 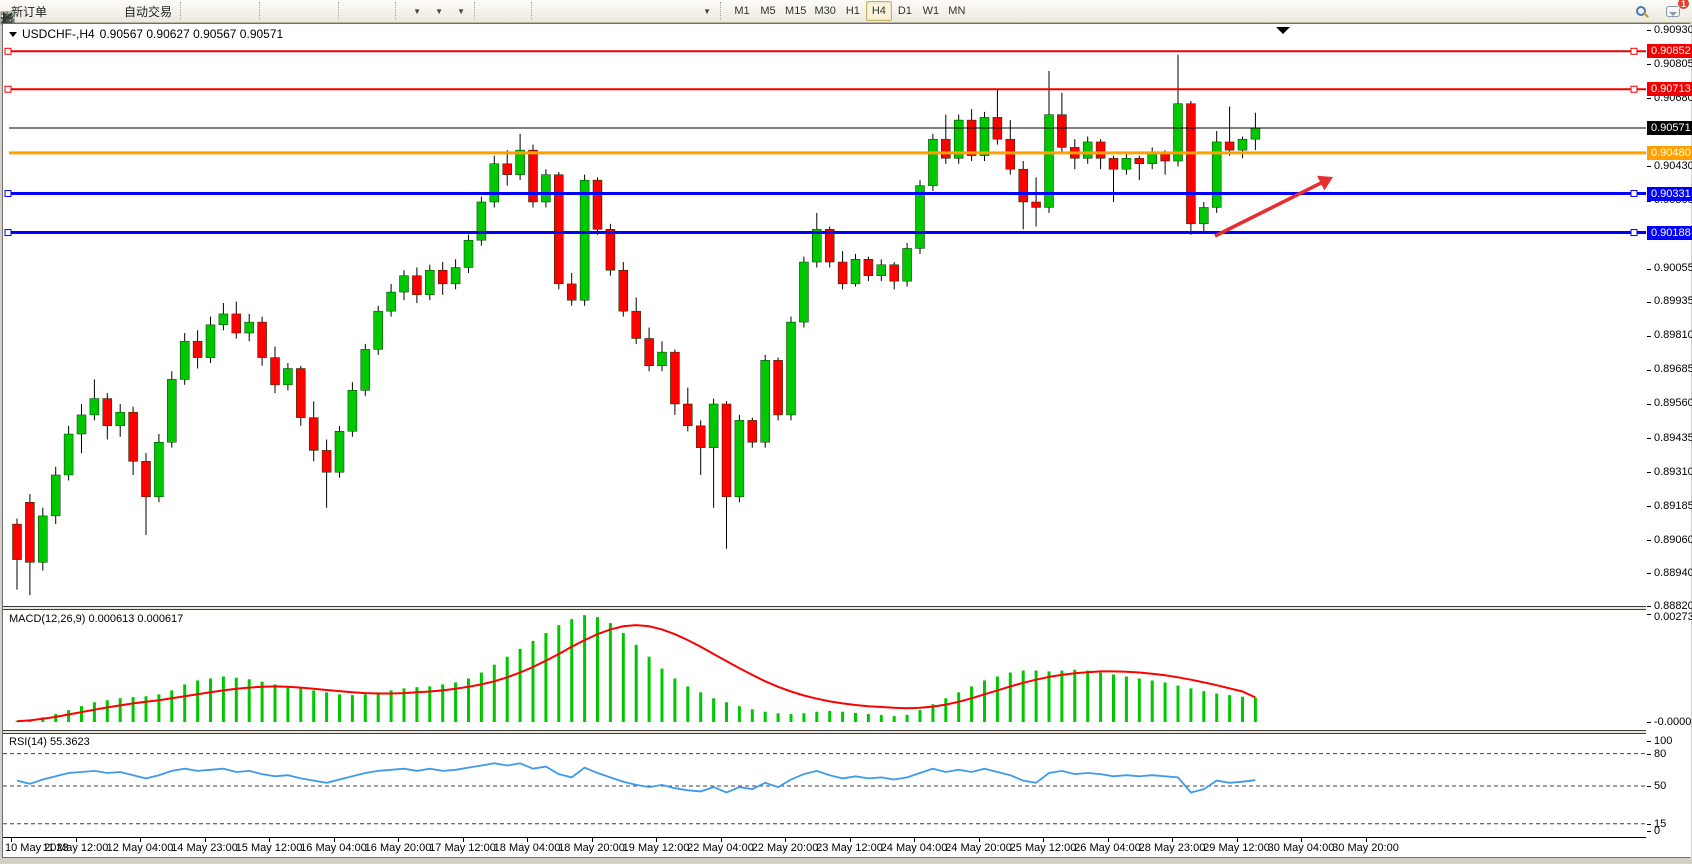 I want to click on candlestick-mode-button, so click(x=117, y=12).